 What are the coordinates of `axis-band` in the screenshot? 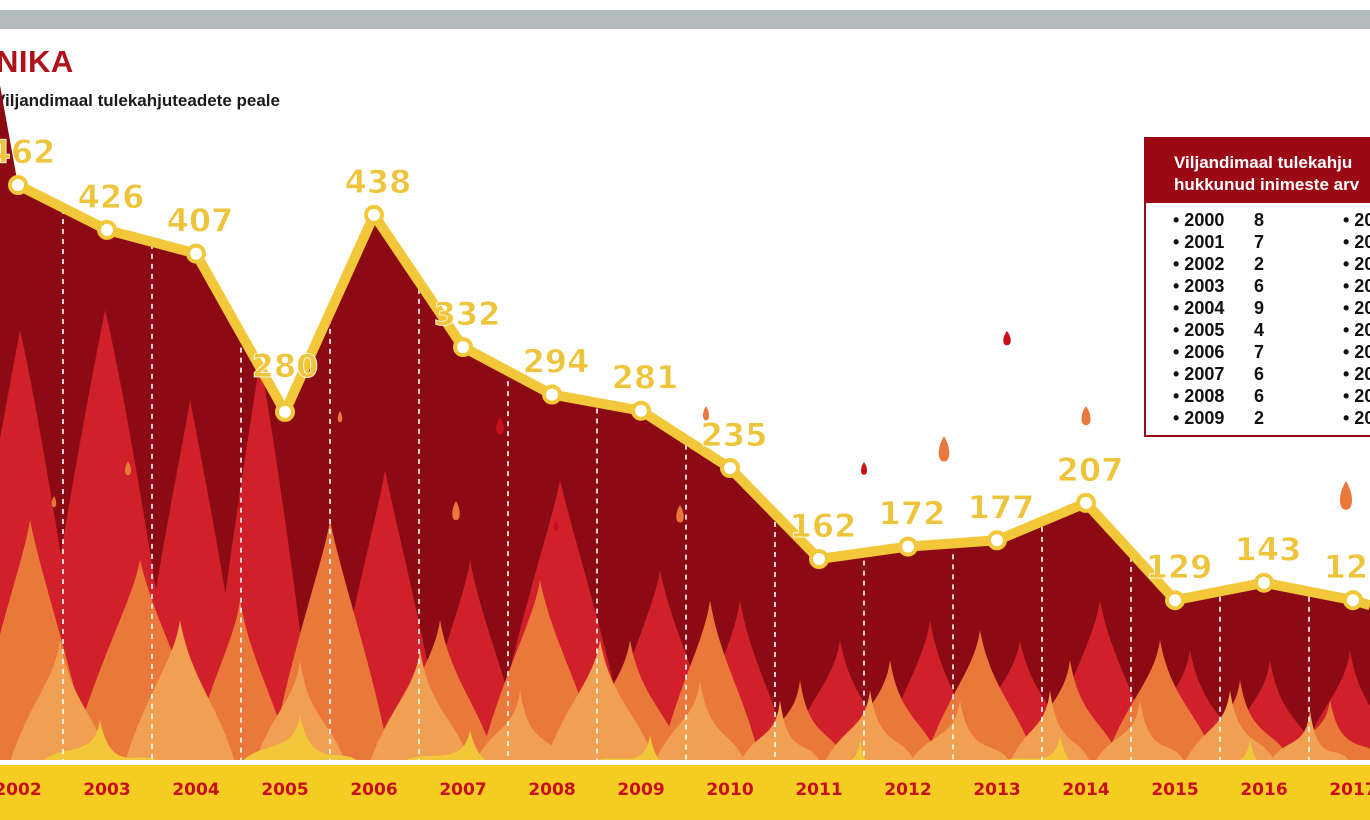 It's located at (685, 792).